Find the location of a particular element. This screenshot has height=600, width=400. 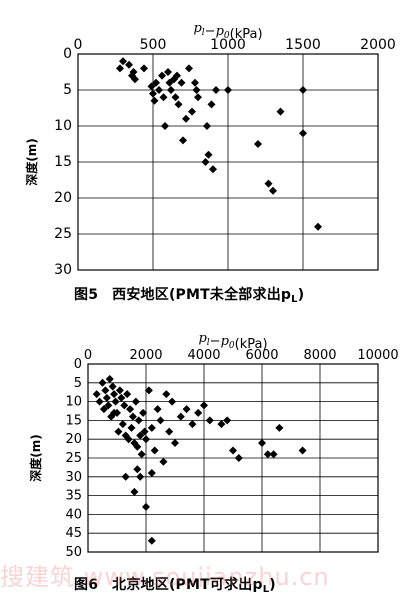

figure-5-number: 图5 is located at coordinates (86, 295).